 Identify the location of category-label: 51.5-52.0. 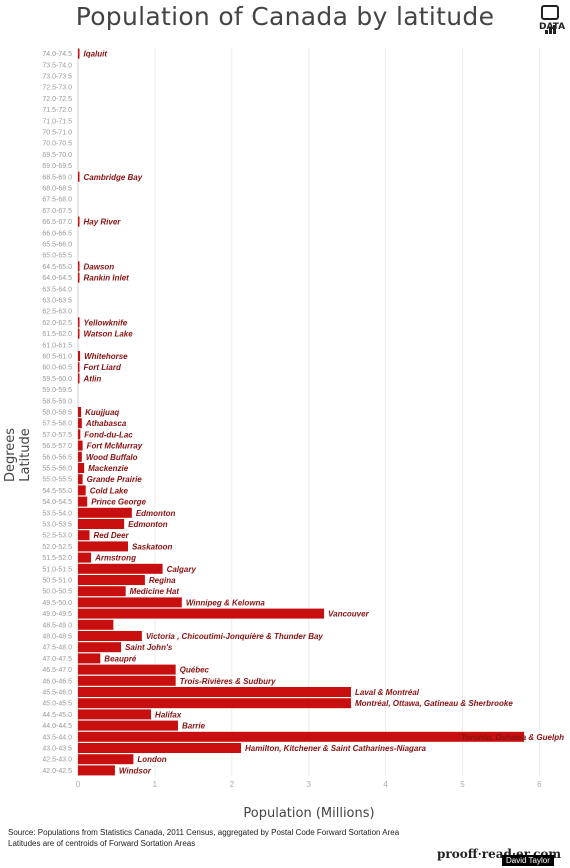
(57, 558).